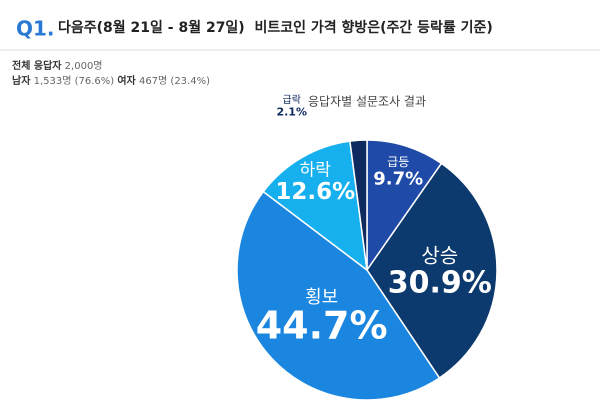  What do you see at coordinates (292, 100) in the screenshot?
I see `slice-label: 급락` at bounding box center [292, 100].